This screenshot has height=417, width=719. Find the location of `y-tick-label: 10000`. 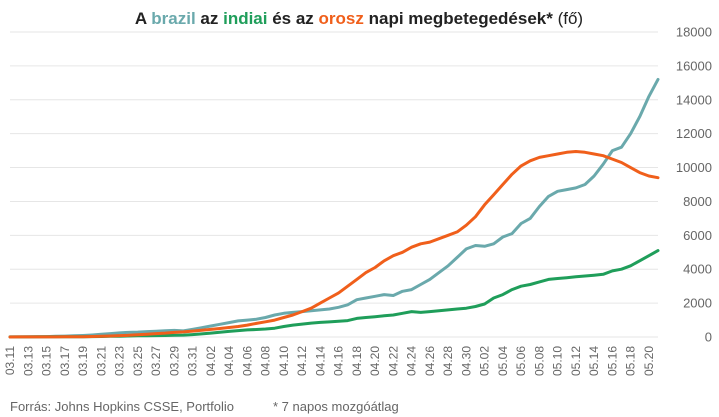

y-tick-label: 10000 is located at coordinates (694, 167).